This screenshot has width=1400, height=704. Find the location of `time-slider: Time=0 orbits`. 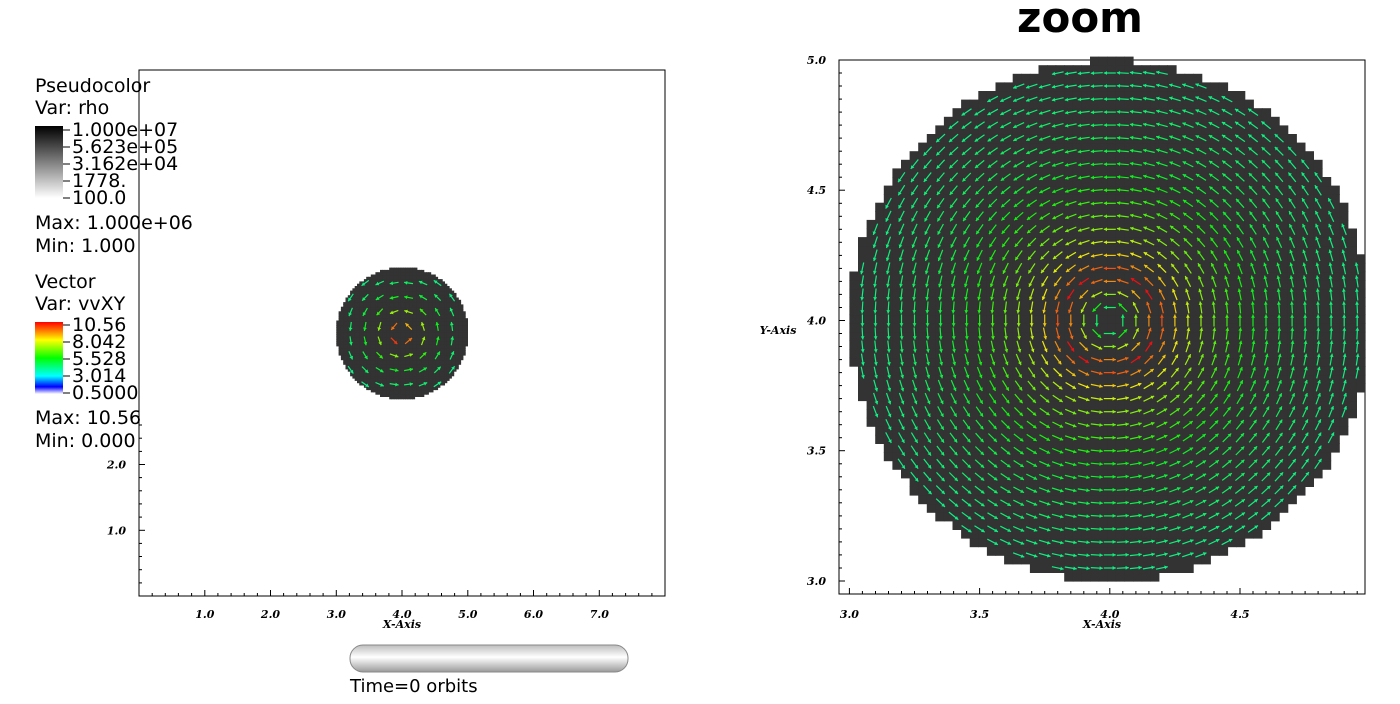

time-slider: Time=0 orbits is located at coordinates (488, 671).